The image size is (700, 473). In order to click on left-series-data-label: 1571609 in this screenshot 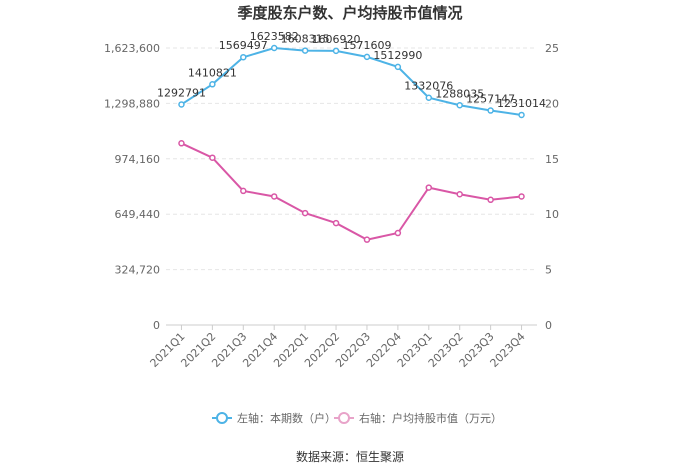, I will do `click(366, 45)`.